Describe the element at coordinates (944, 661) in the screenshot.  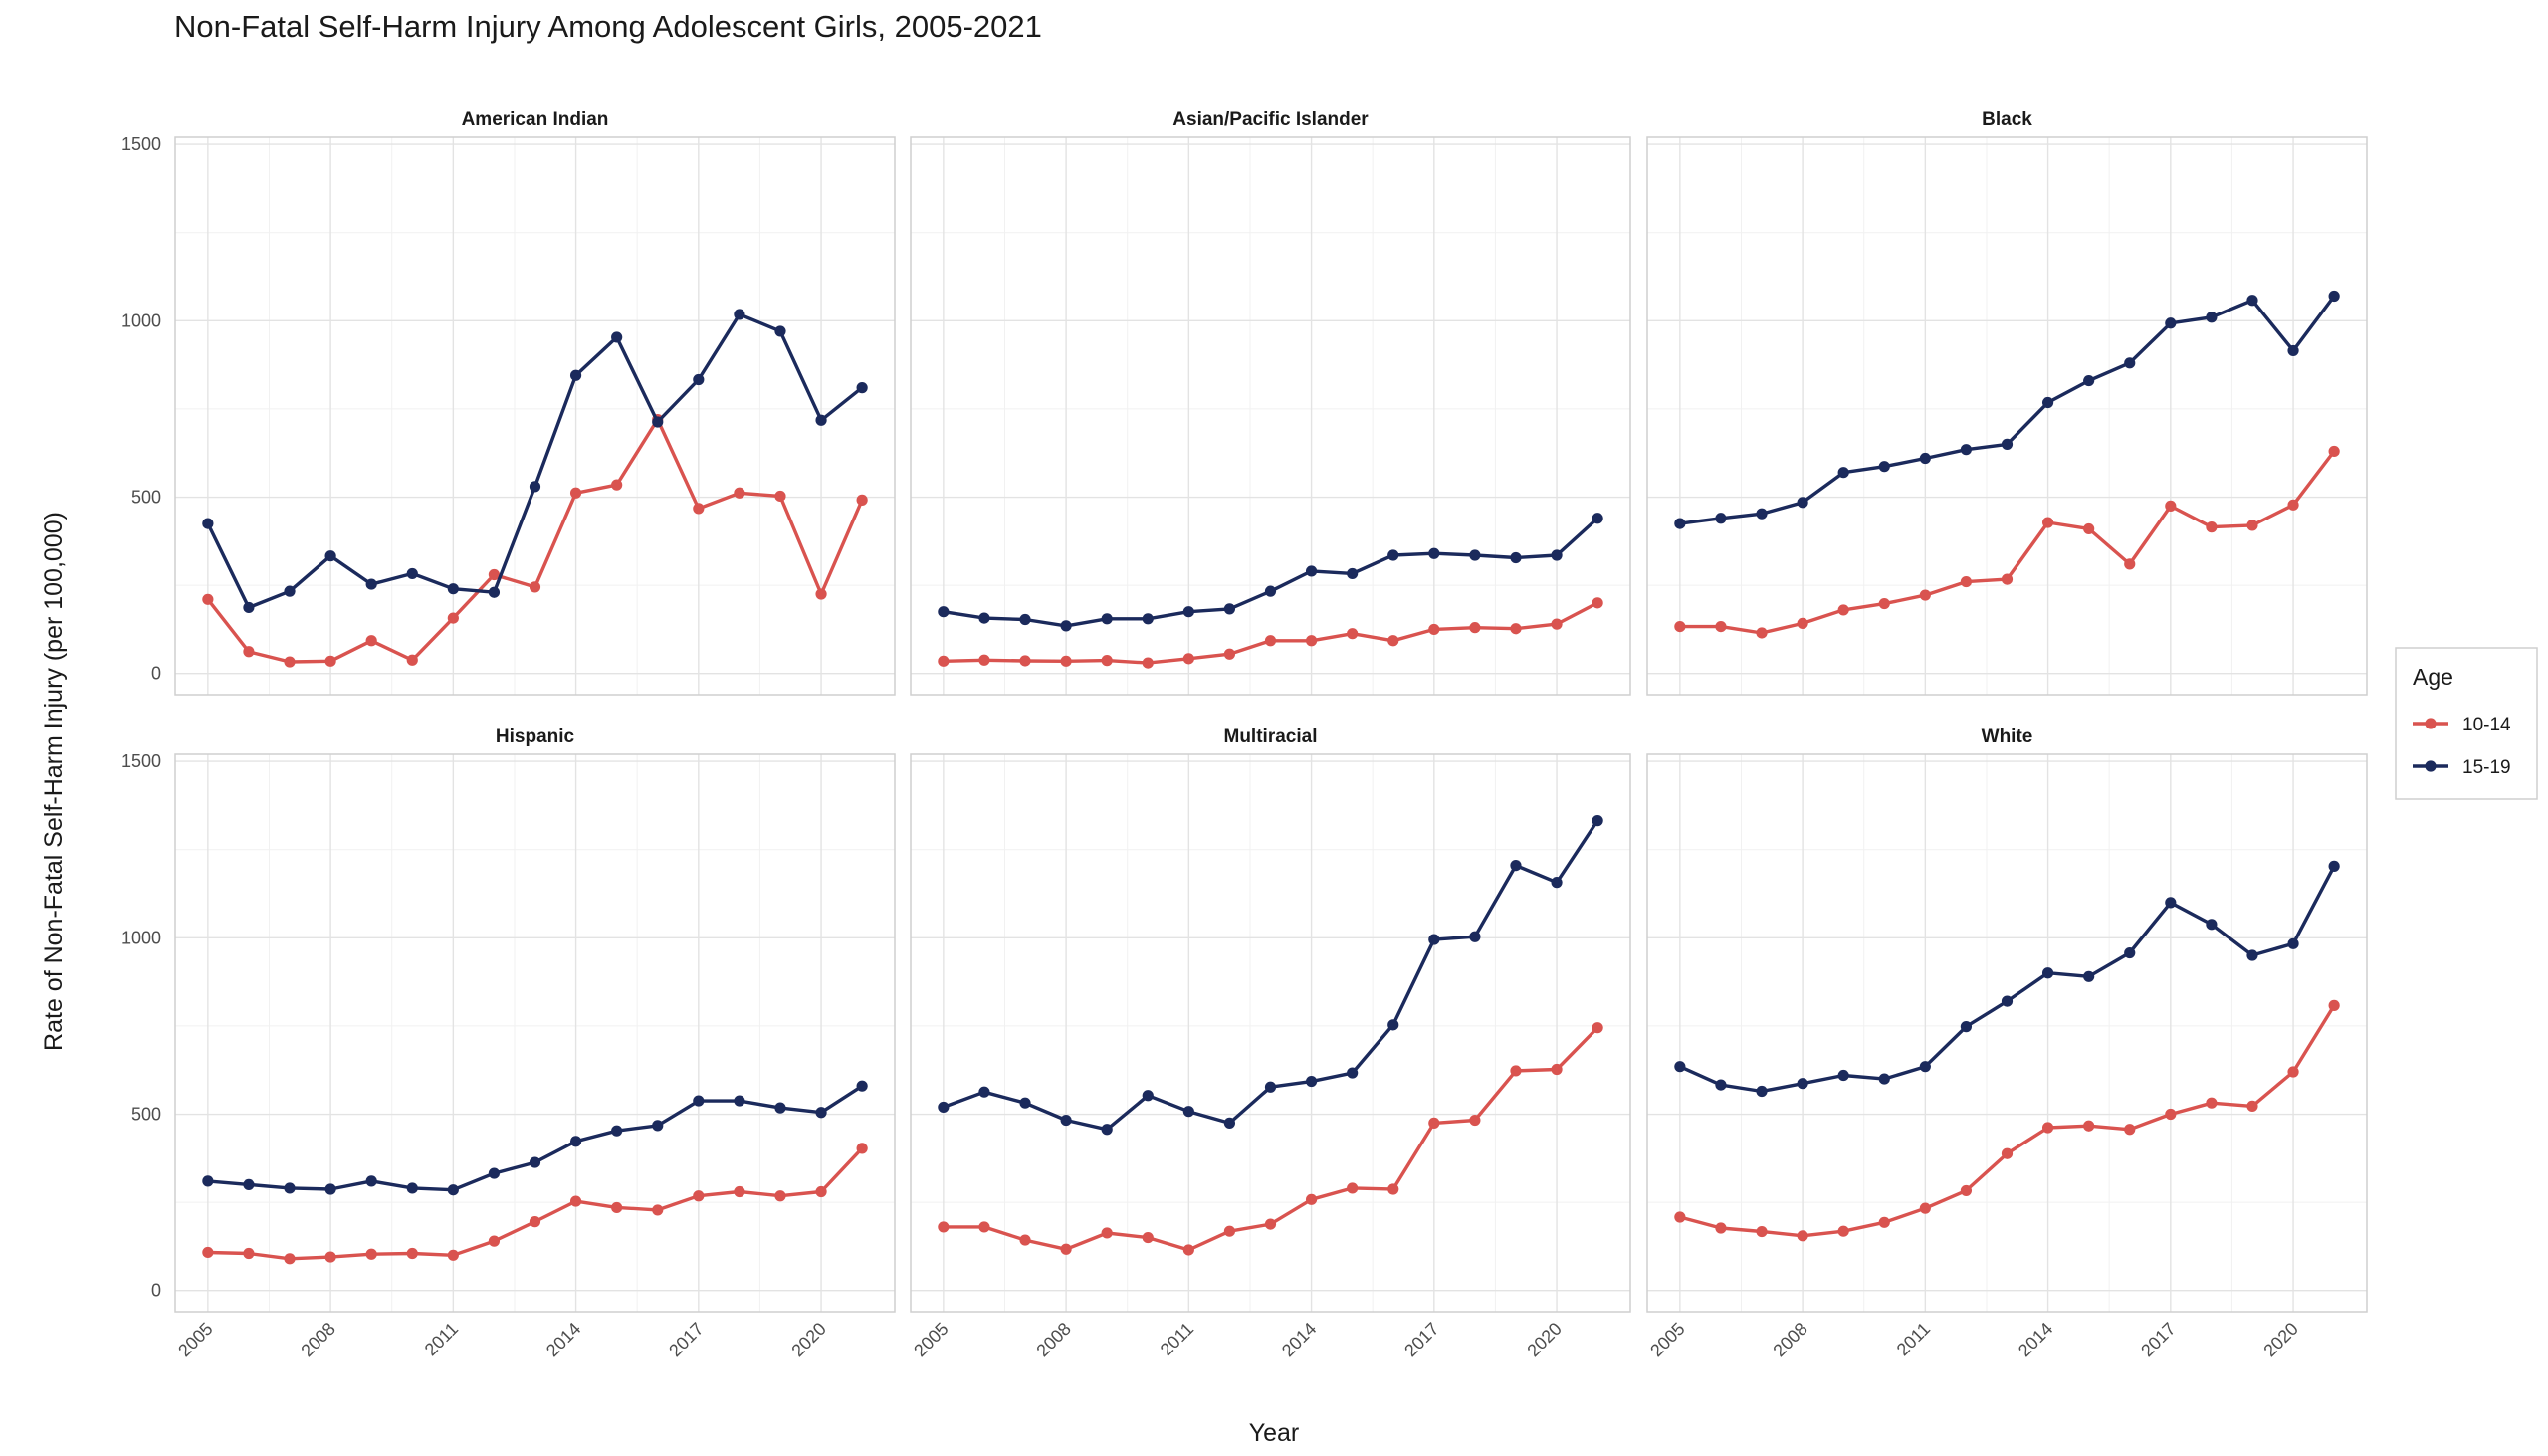
I see `data-point-asian-pacific-islander-10-14-2005` at that location.